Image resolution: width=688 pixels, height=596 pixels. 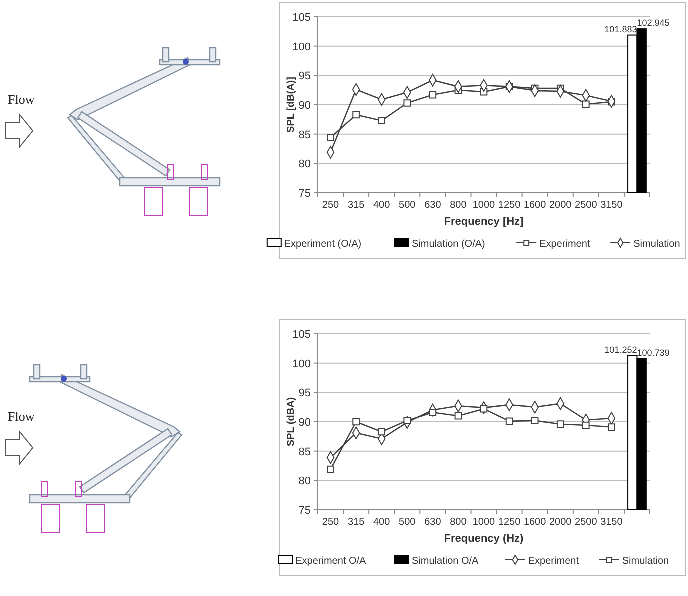 What do you see at coordinates (446, 561) in the screenshot?
I see `legend-label: Simulation O/A` at bounding box center [446, 561].